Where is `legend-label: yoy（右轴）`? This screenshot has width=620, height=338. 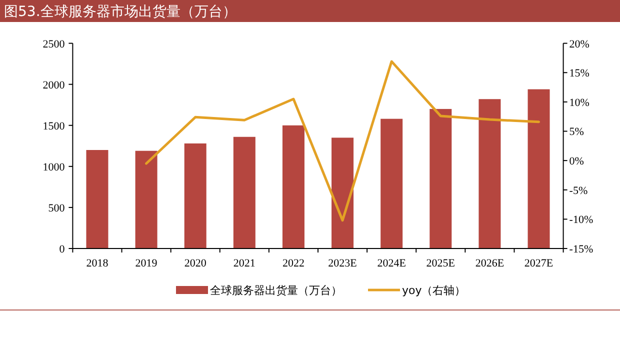 legend-label: yoy（右轴） is located at coordinates (434, 290).